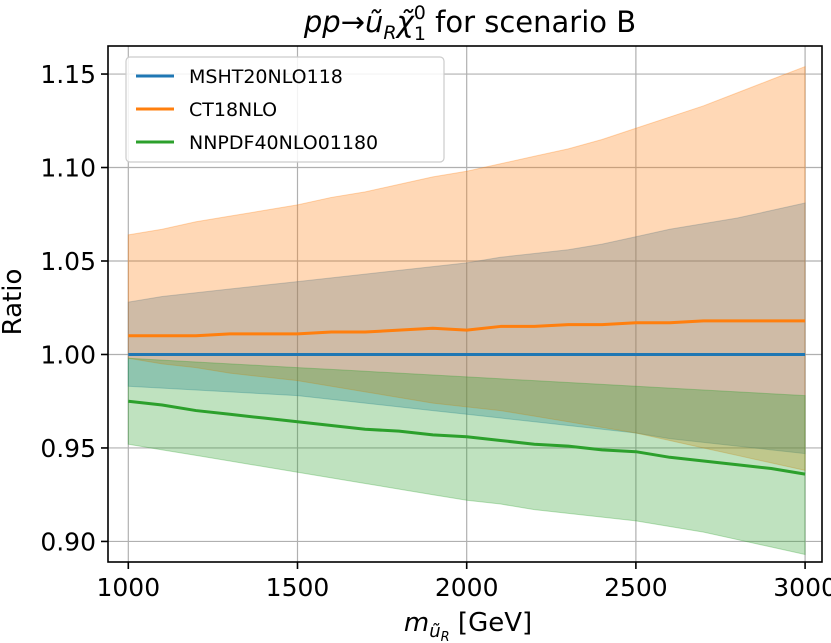 This screenshot has height=643, width=831. Describe the element at coordinates (128, 587) in the screenshot. I see `x-tick-label: 1000` at that location.